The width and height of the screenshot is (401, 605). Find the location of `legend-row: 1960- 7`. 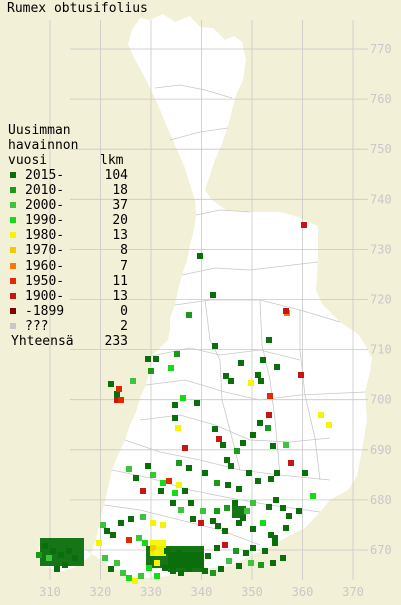

legend-row: 1960- 7 is located at coordinates (68, 266).